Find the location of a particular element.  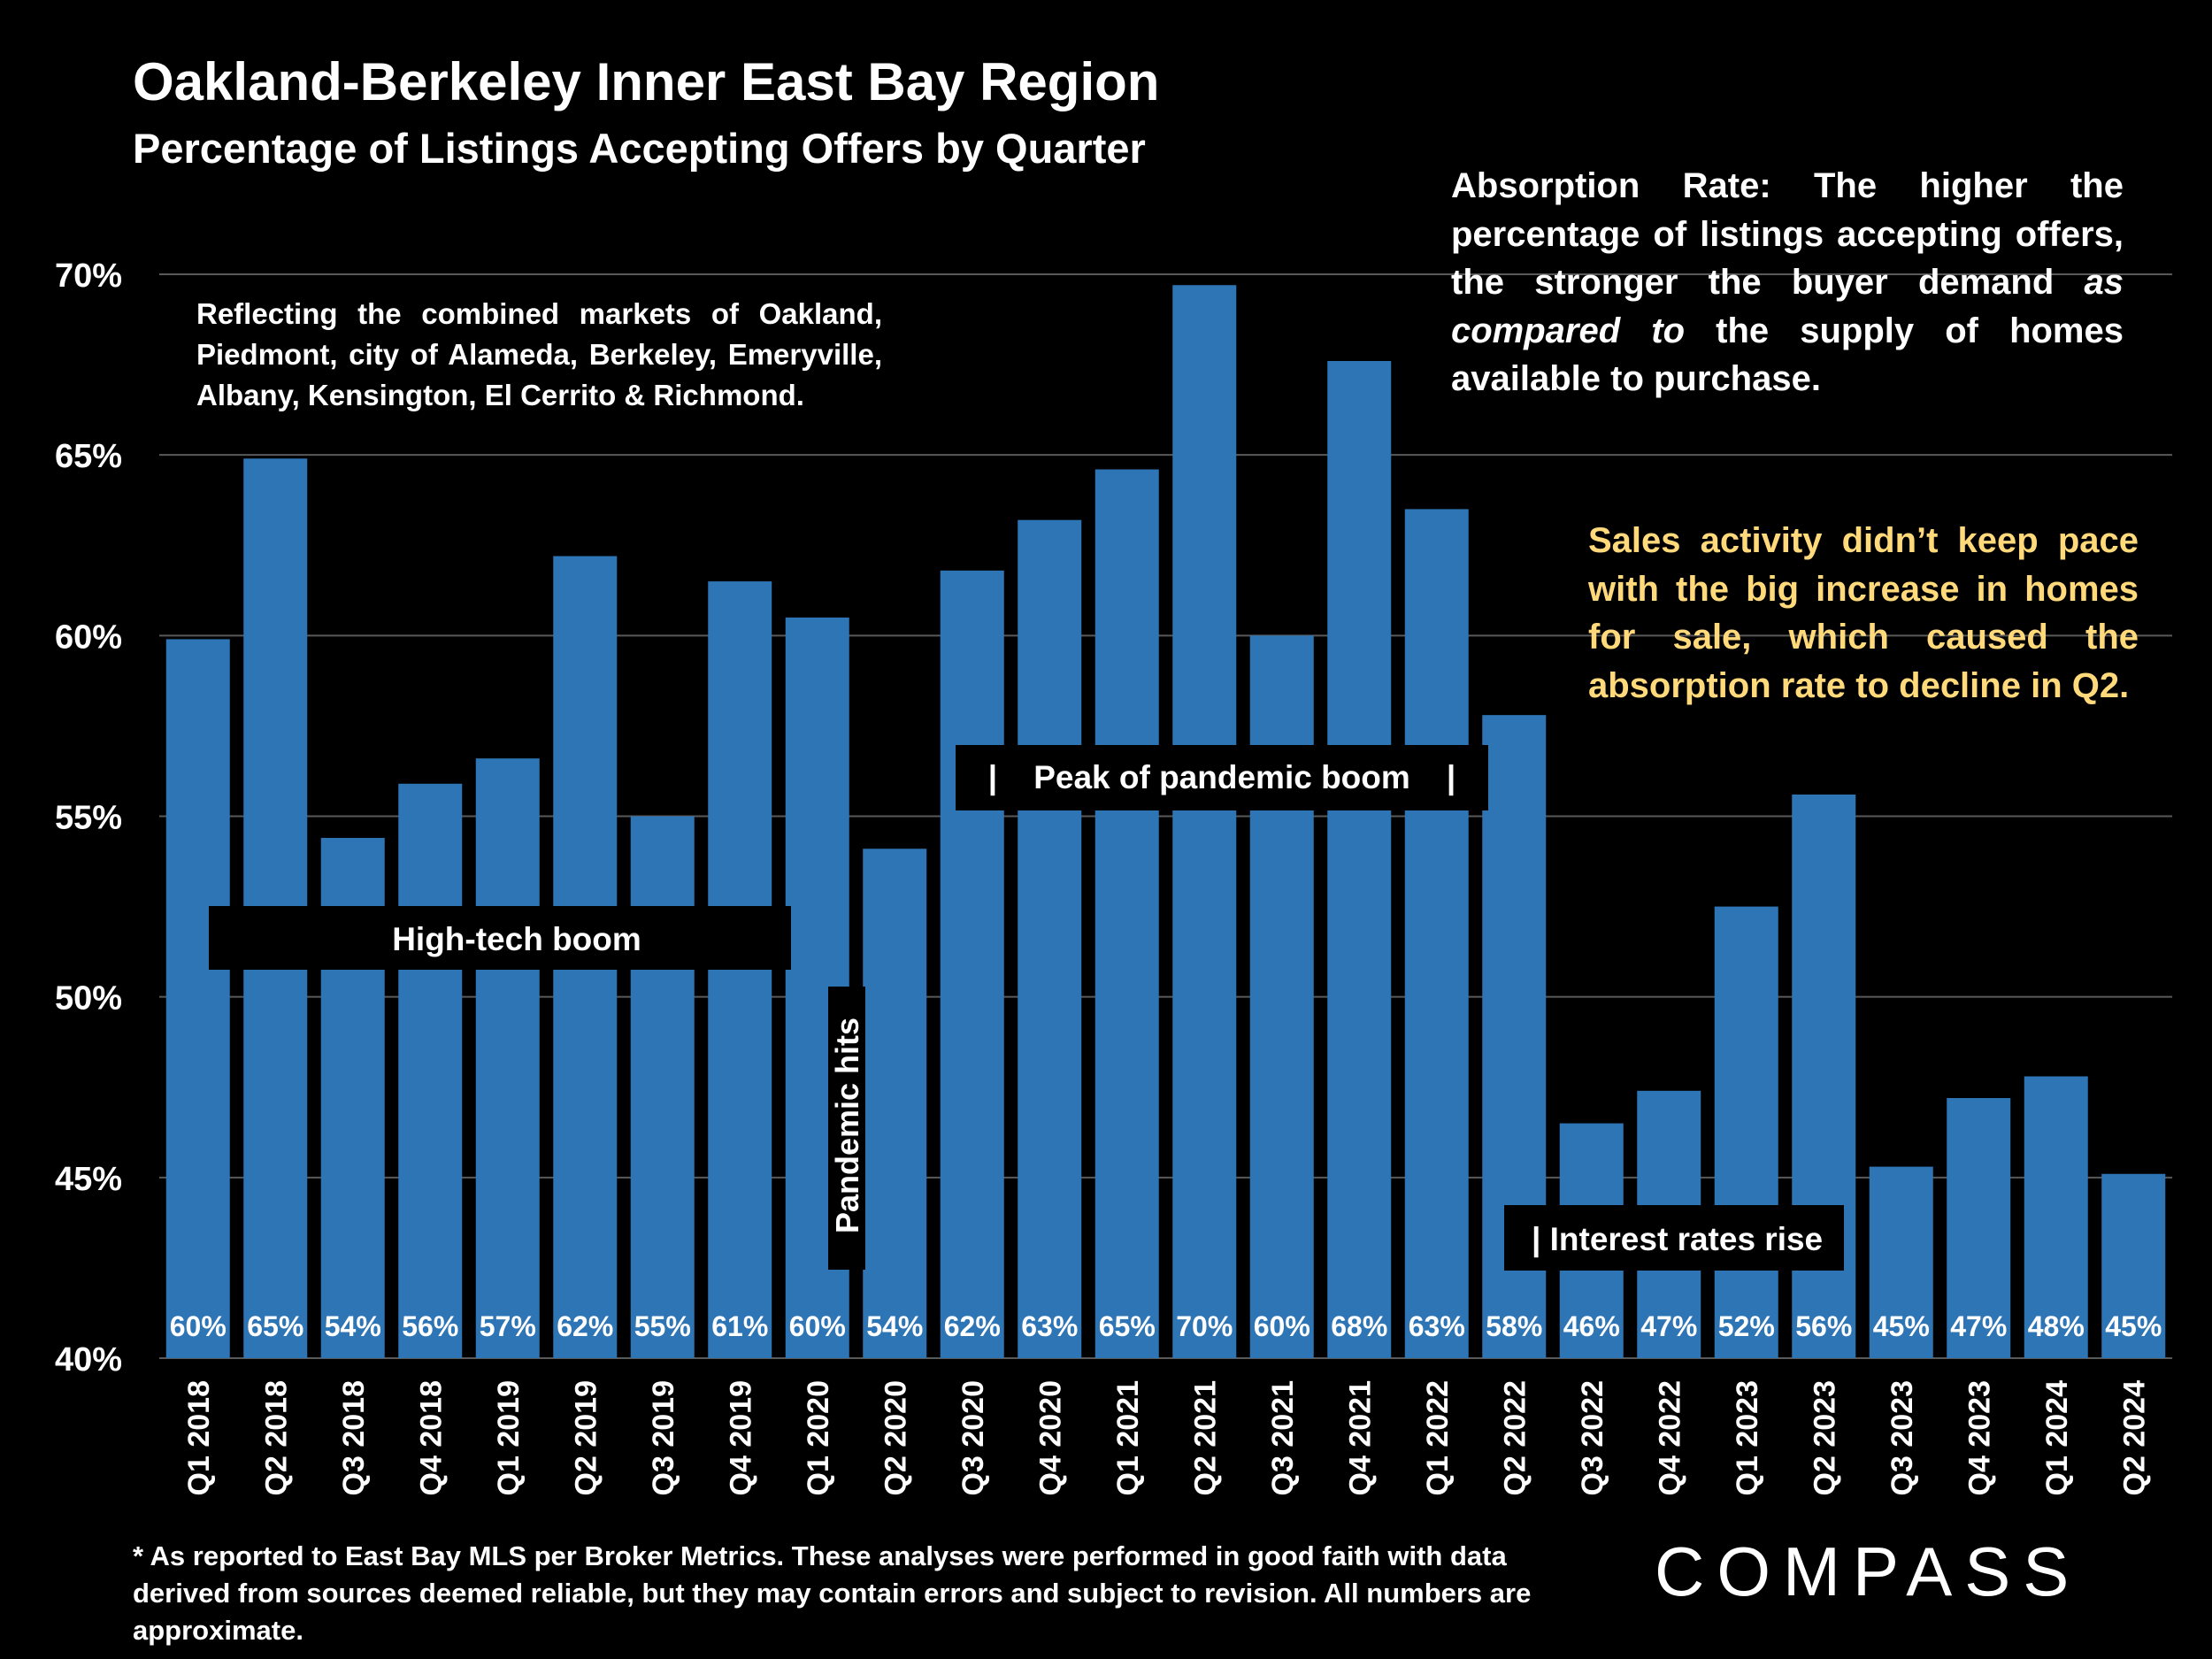

x-tick-label: Q3 2022 is located at coordinates (1592, 1438).